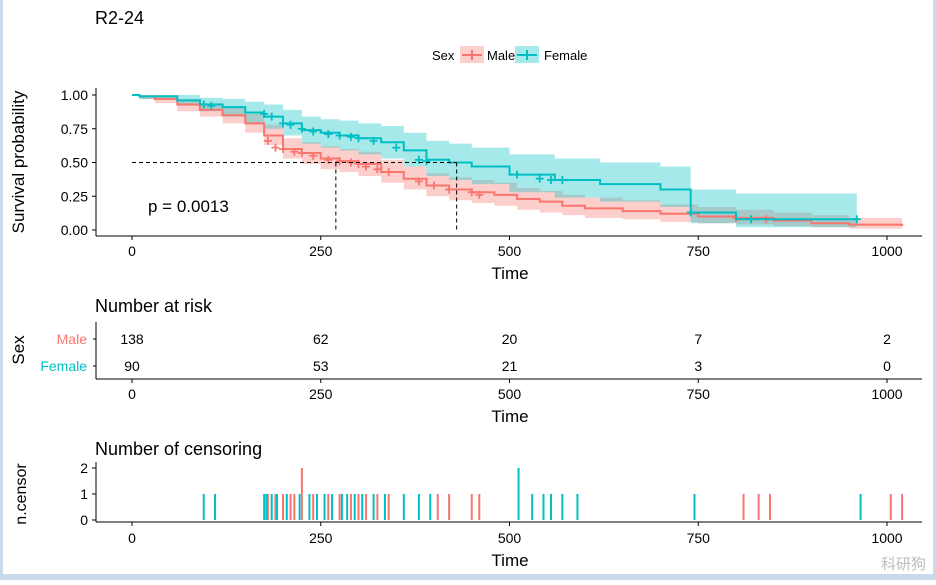 The height and width of the screenshot is (585, 936). Describe the element at coordinates (74, 95) in the screenshot. I see `y-tick-label: 1.00` at that location.